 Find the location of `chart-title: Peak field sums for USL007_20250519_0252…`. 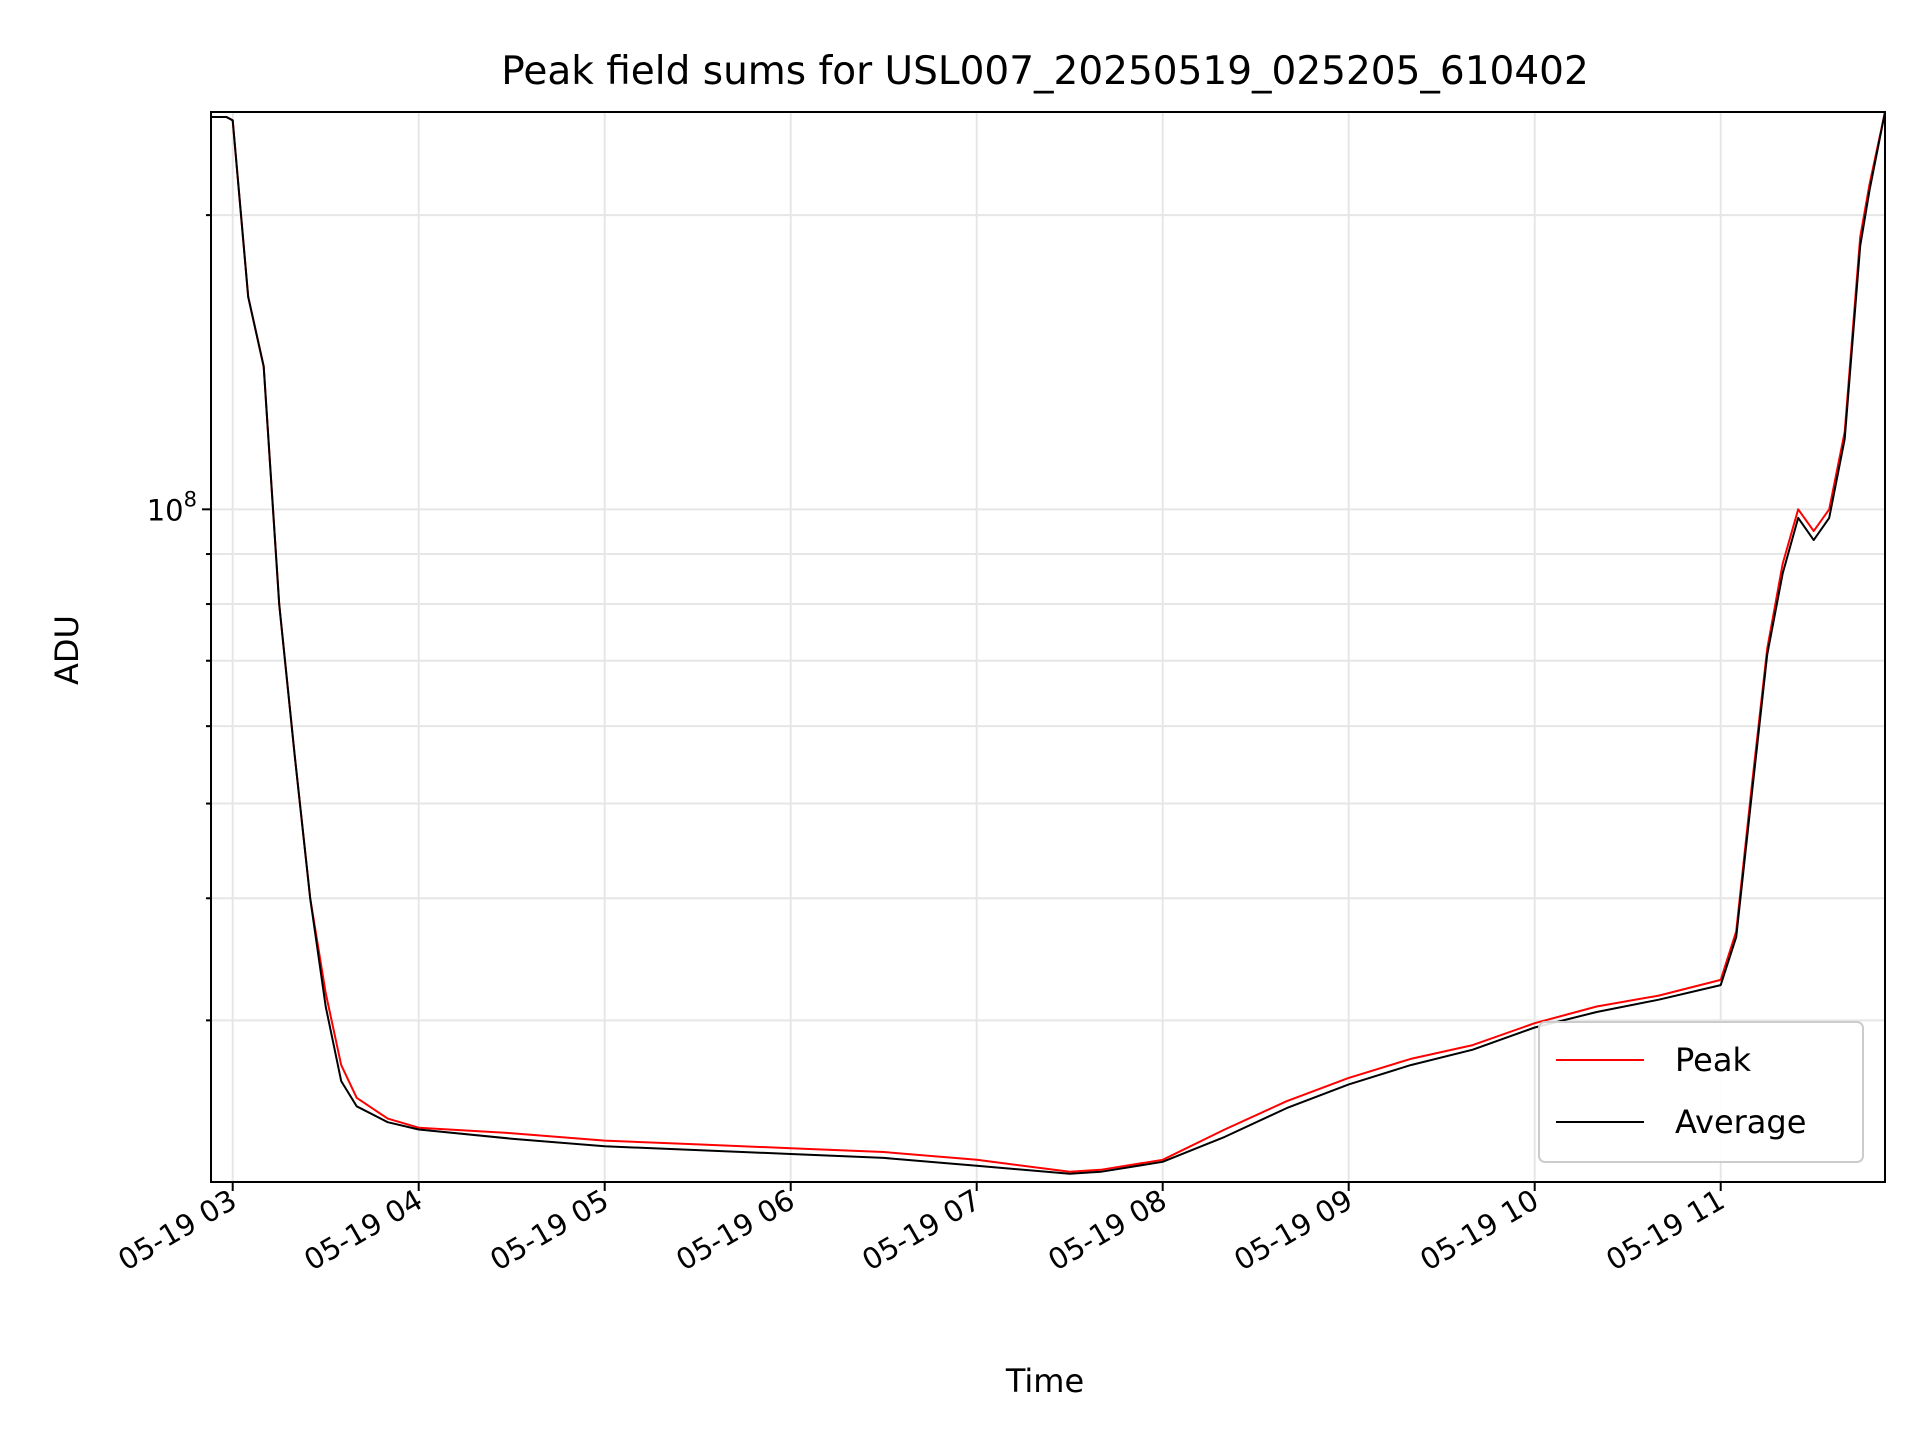

chart-title: Peak field sums for USL007_20250519_0252… is located at coordinates (1045, 71).